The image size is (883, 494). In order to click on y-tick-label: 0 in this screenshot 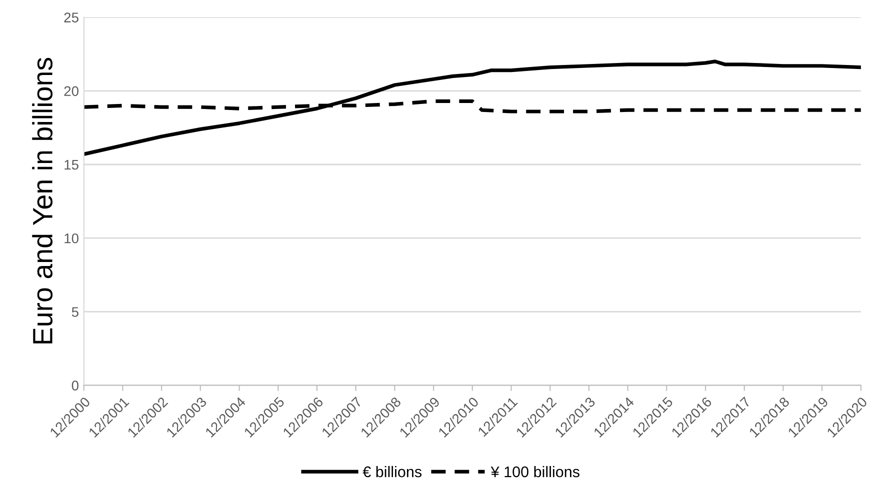, I will do `click(75, 385)`.